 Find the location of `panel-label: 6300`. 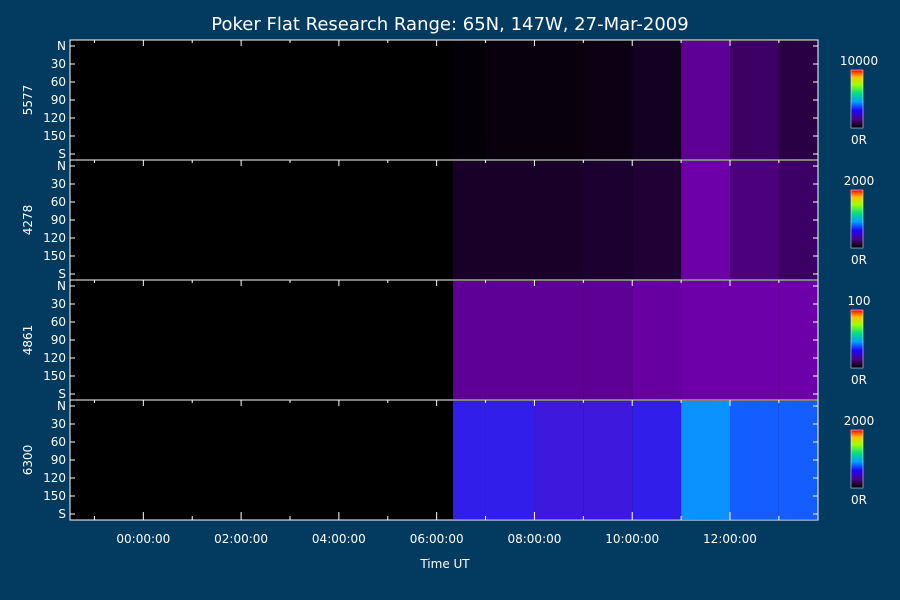

panel-label: 6300 is located at coordinates (28, 460).